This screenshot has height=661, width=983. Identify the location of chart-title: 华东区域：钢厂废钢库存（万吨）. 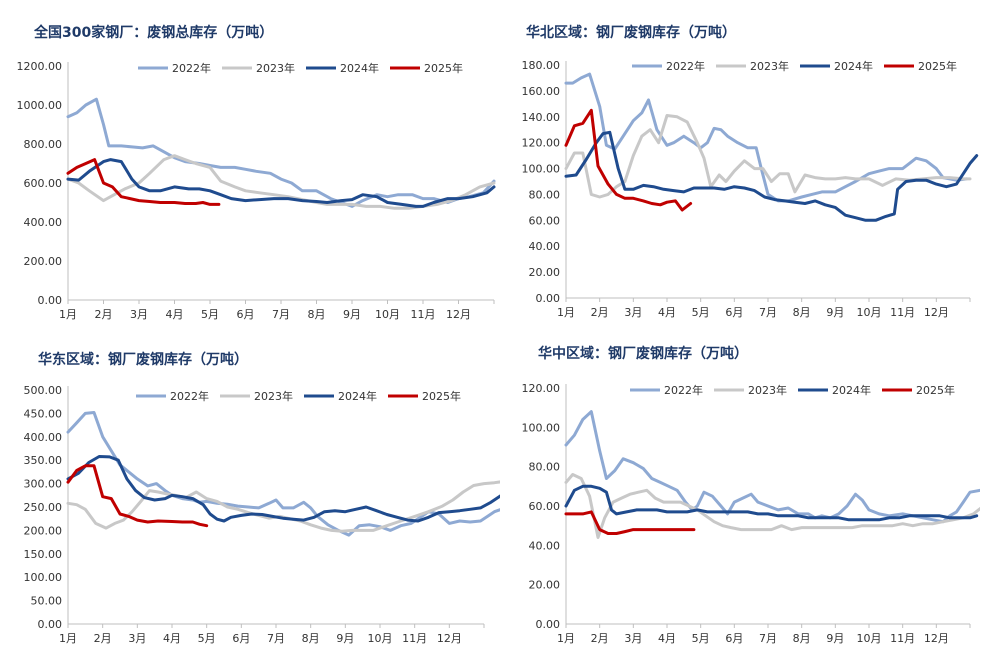
(143, 360).